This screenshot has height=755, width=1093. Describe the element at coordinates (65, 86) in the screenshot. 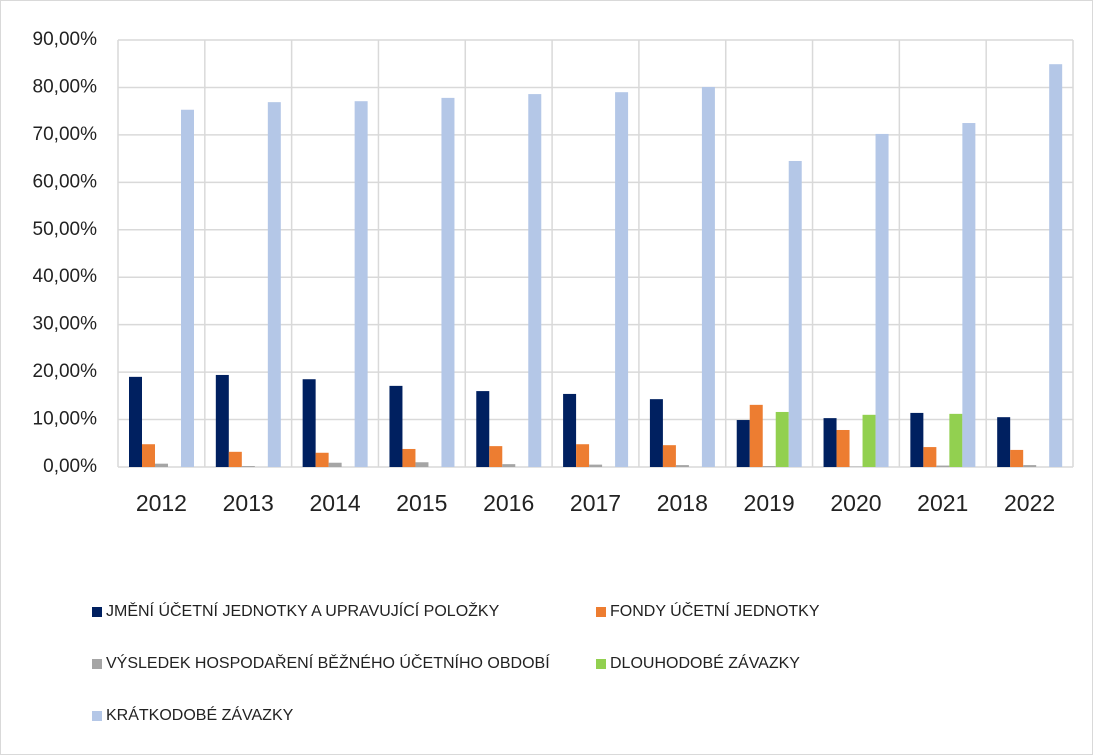

I see `y-tick-label: 80,00%` at that location.